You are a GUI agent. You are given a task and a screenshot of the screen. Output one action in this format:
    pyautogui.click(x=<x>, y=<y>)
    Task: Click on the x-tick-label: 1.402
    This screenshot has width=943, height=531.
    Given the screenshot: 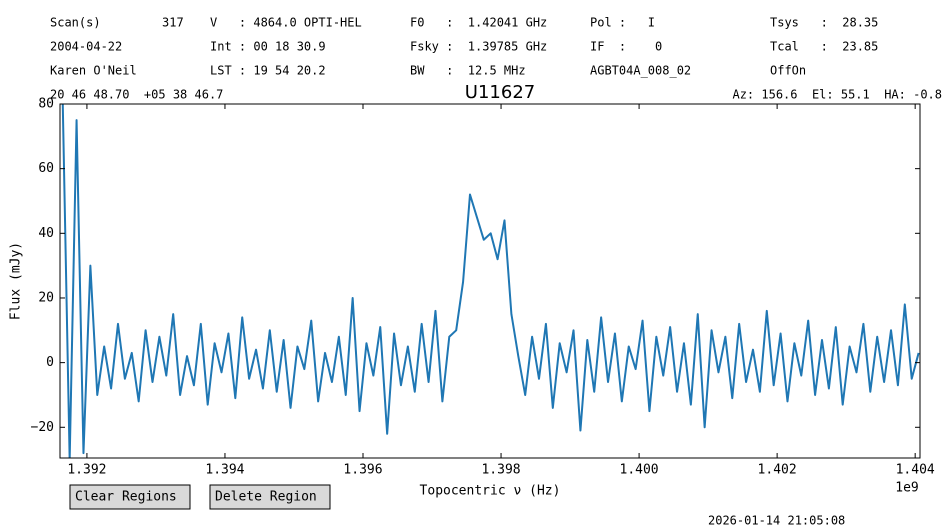 What is the action you would take?
    pyautogui.click(x=777, y=470)
    